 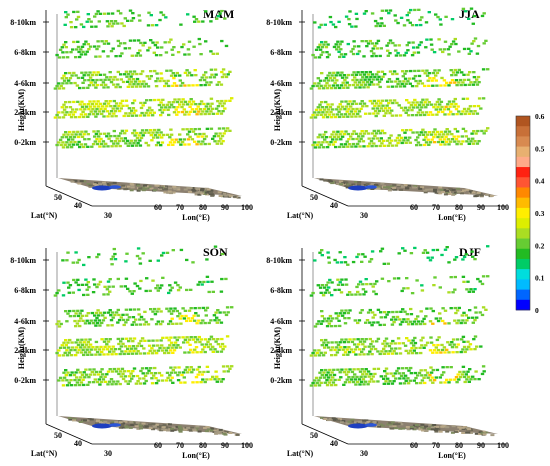 I want to click on panel-title: DJF, so click(x=470, y=252).